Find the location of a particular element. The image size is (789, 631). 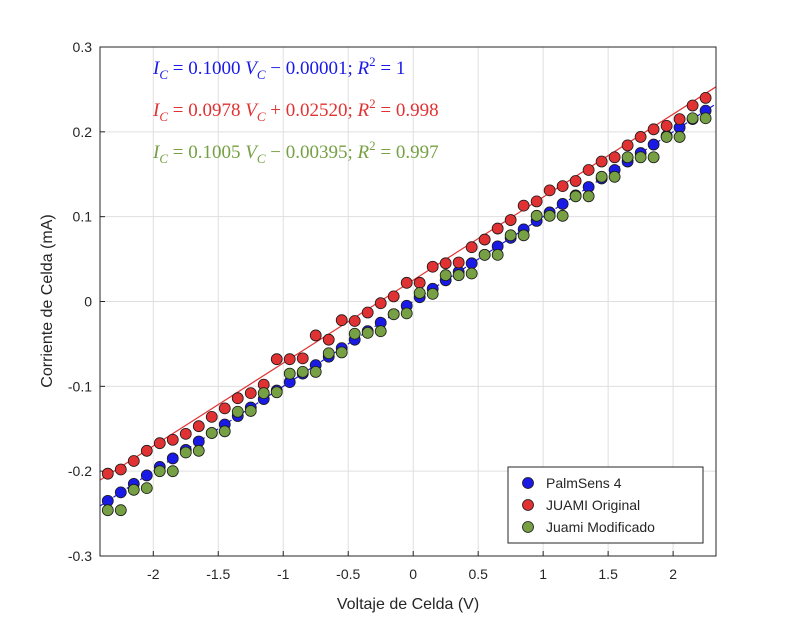

fit-equation: IC = 0.0978 VC + 0.02520; R2 = 0.998 is located at coordinates (295, 110).